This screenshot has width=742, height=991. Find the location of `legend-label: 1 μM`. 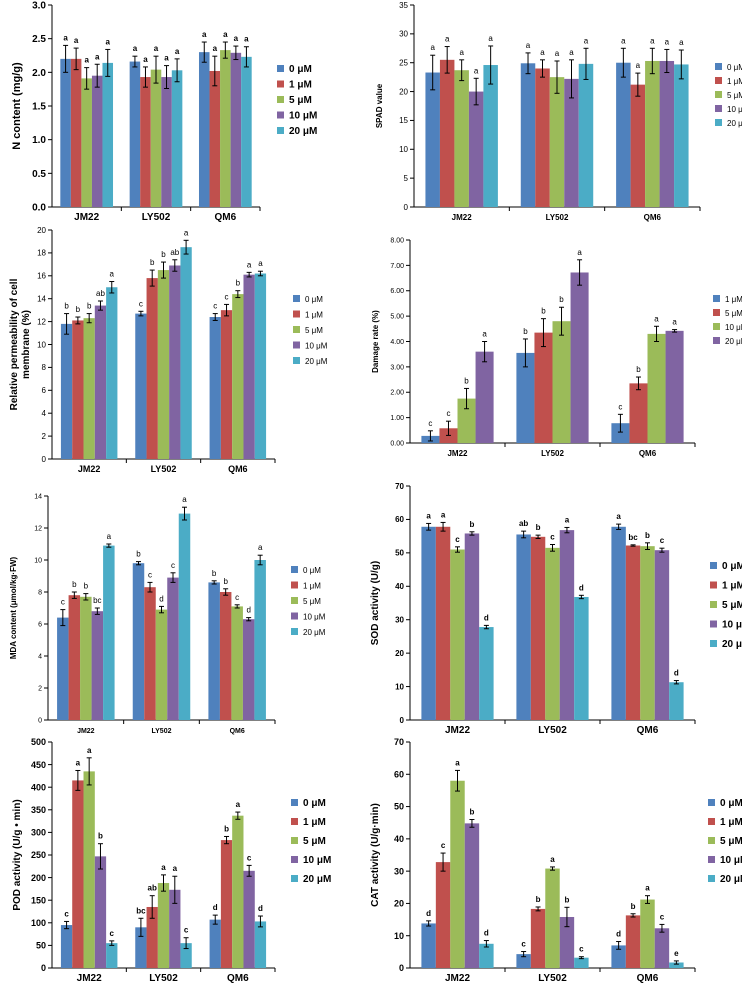

legend-label: 1 μM is located at coordinates (314, 315).